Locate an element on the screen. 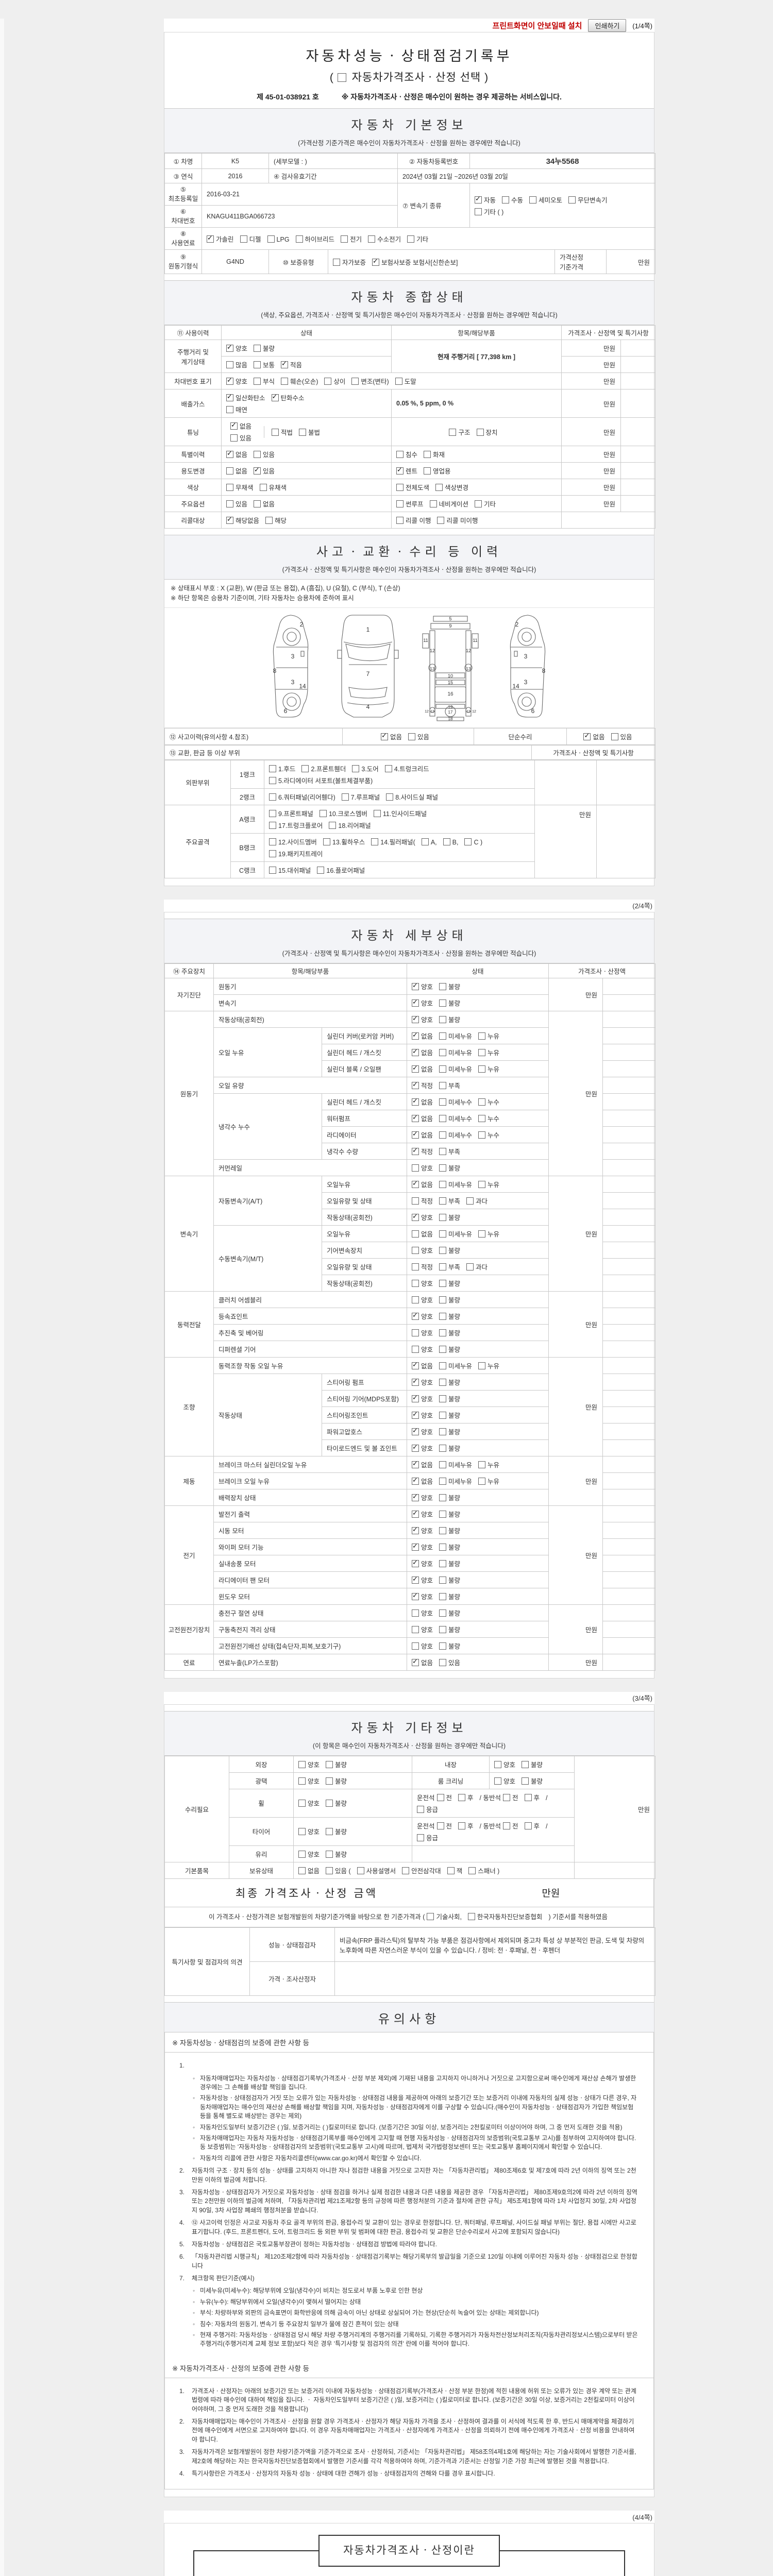  checkbox-option: 일산화탄소 is located at coordinates (245, 397).